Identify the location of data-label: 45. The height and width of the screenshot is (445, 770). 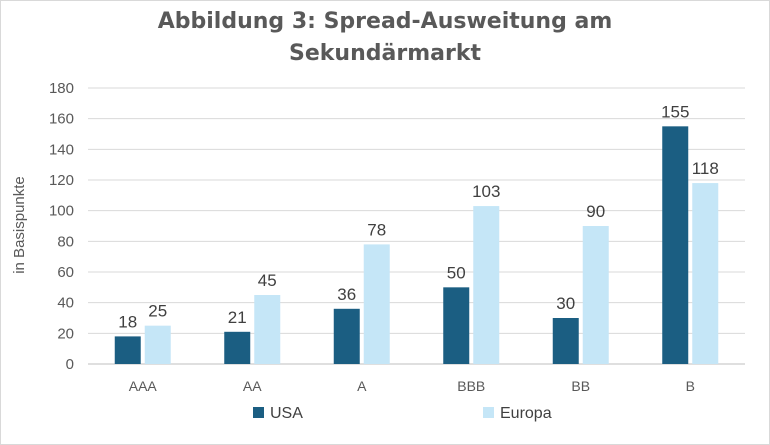
(267, 280).